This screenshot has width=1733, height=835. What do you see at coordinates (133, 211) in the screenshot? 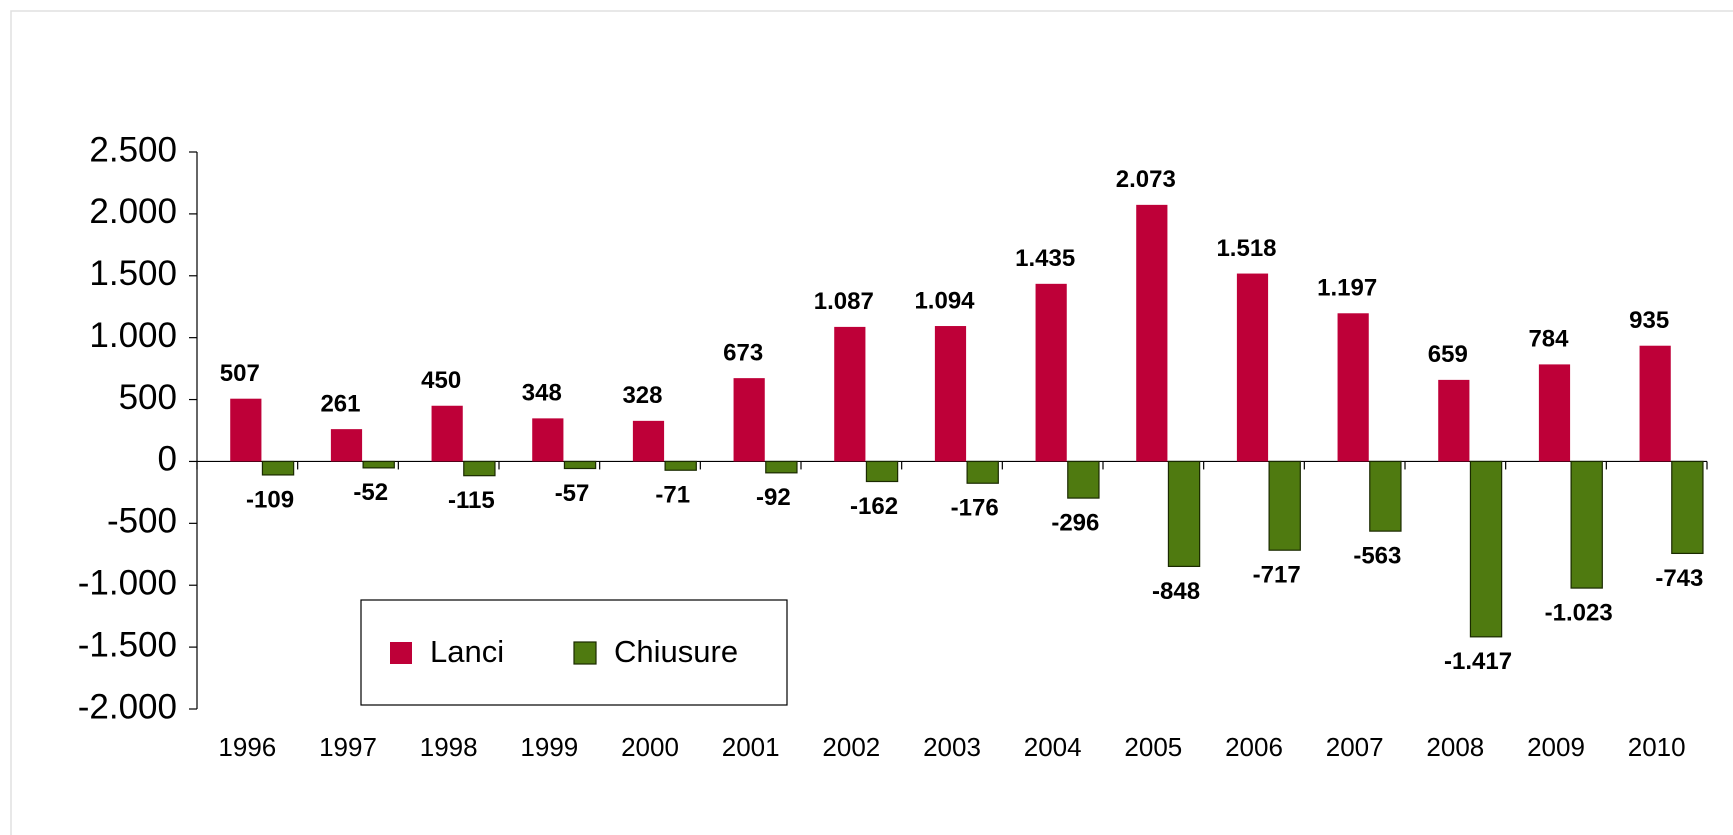
I see `y-tick-label: 2.000` at bounding box center [133, 211].